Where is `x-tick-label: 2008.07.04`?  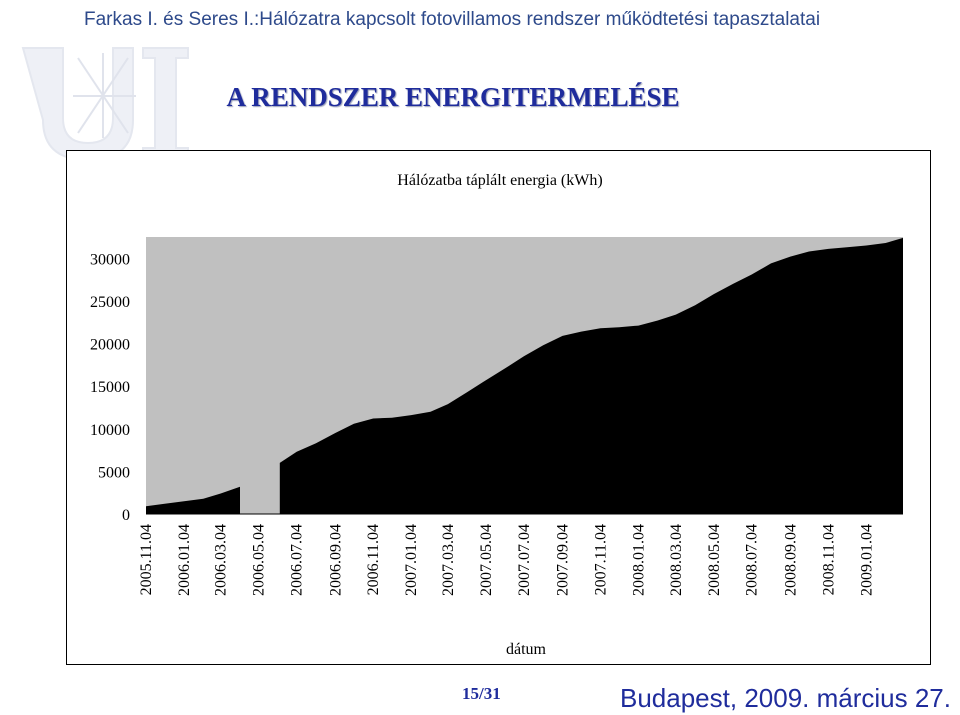 x-tick-label: 2008.07.04 is located at coordinates (752, 560).